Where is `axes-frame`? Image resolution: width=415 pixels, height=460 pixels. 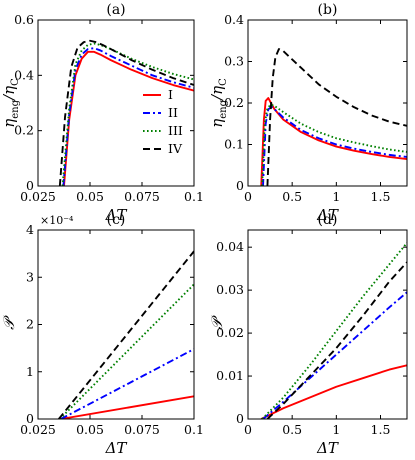 axes-frame is located at coordinates (116, 103).